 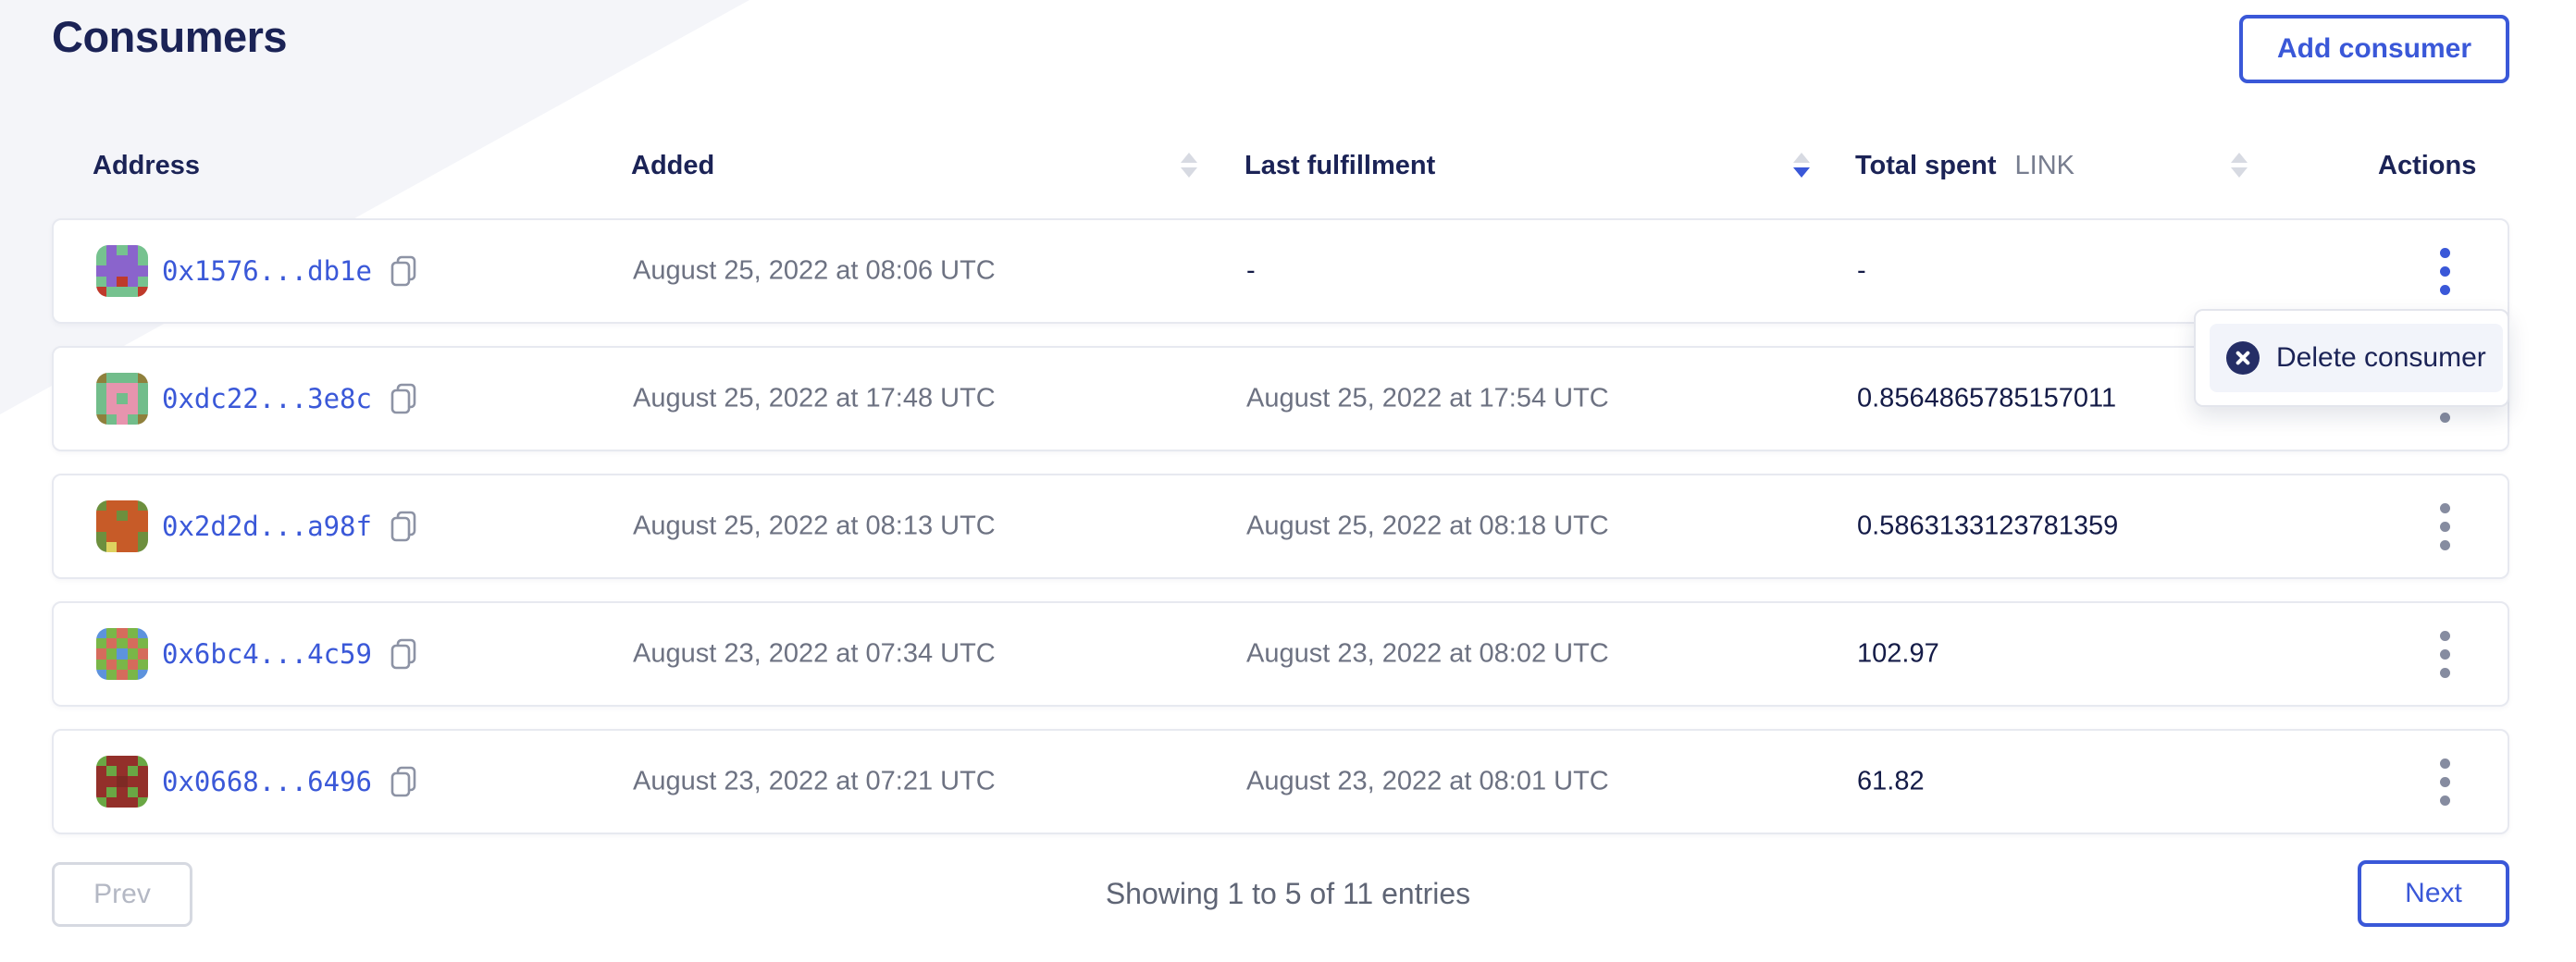 I want to click on delete-consumer-menu-item: Delete consumer, so click(x=2356, y=358).